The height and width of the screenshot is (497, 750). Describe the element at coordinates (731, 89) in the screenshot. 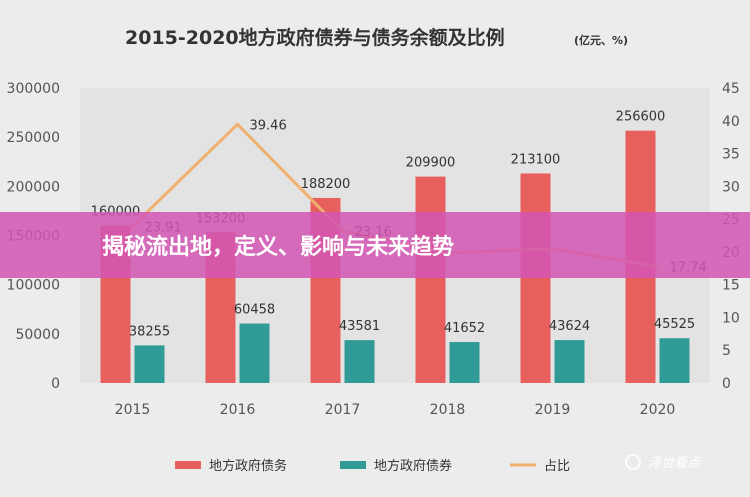

I see `right-tick-label: 45` at that location.